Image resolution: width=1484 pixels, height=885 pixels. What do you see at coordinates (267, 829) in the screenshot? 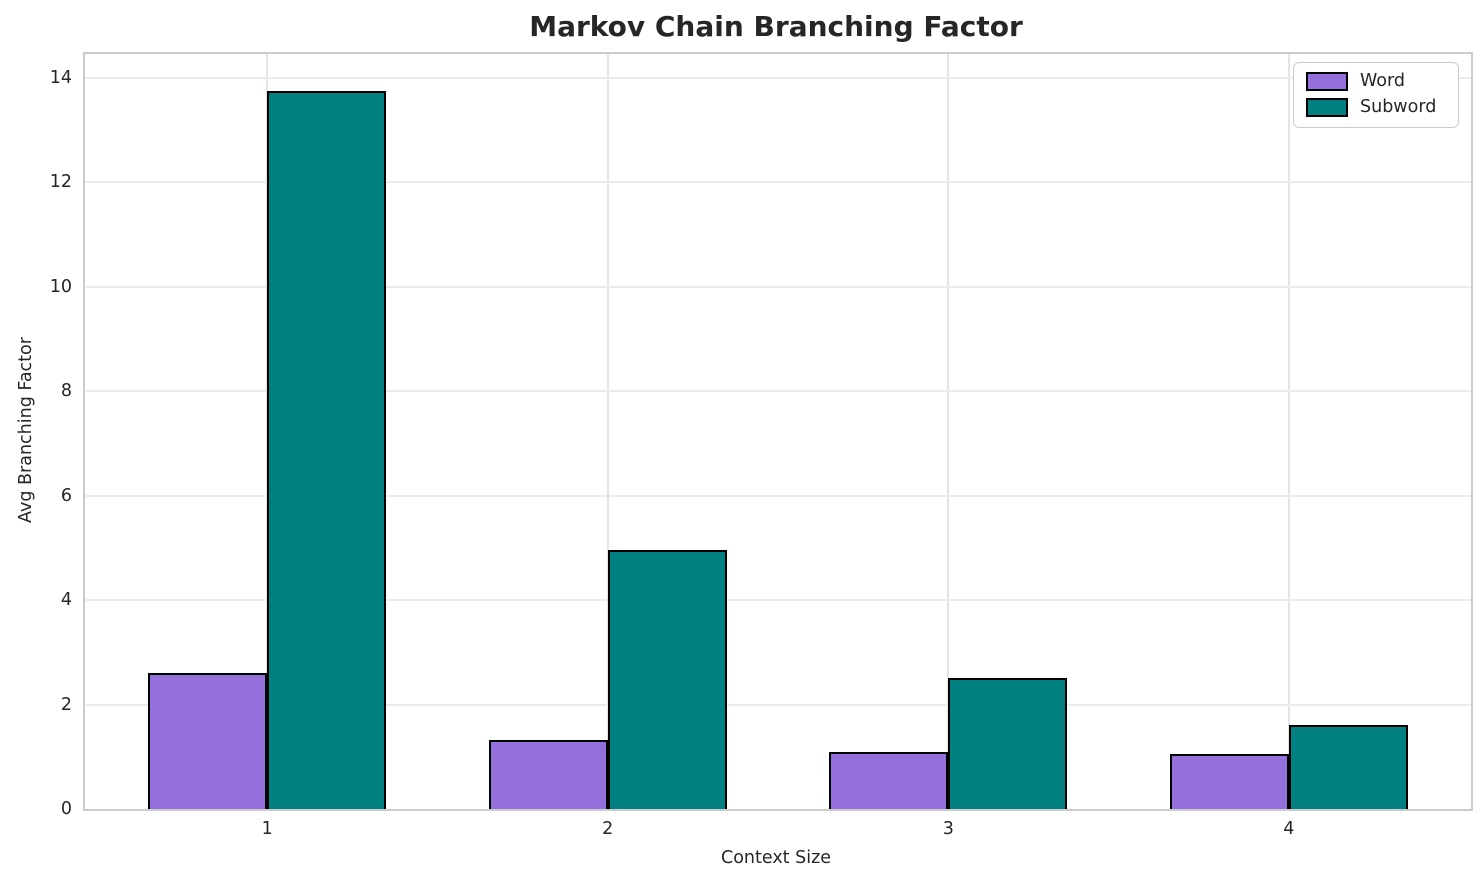
I see `x-tick-1: 1` at bounding box center [267, 829].